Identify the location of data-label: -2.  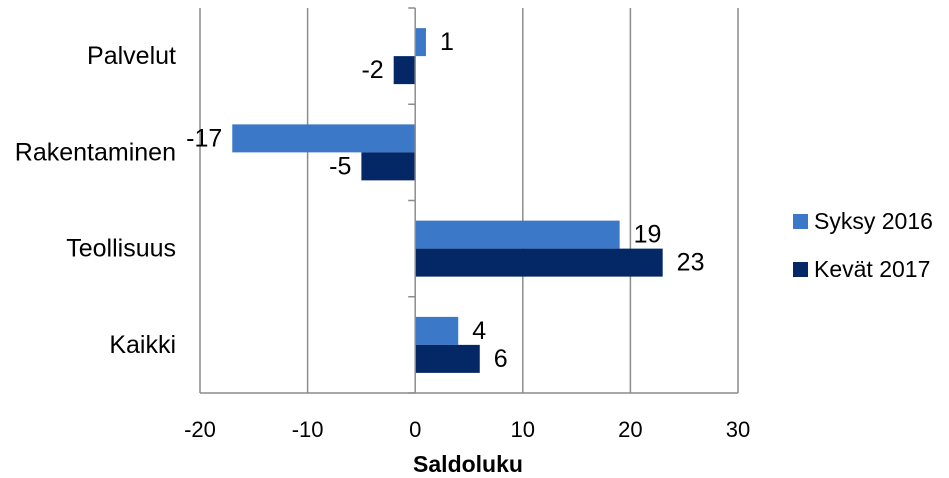
(372, 70).